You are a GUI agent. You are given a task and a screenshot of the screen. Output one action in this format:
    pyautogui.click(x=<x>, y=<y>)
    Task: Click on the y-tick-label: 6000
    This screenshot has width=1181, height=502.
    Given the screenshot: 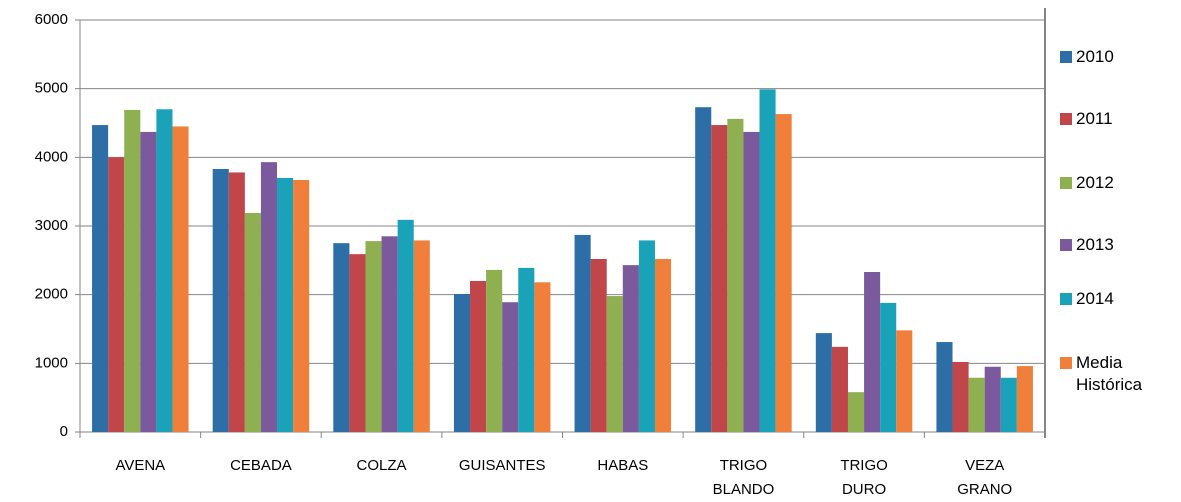 What is the action you would take?
    pyautogui.click(x=51, y=19)
    